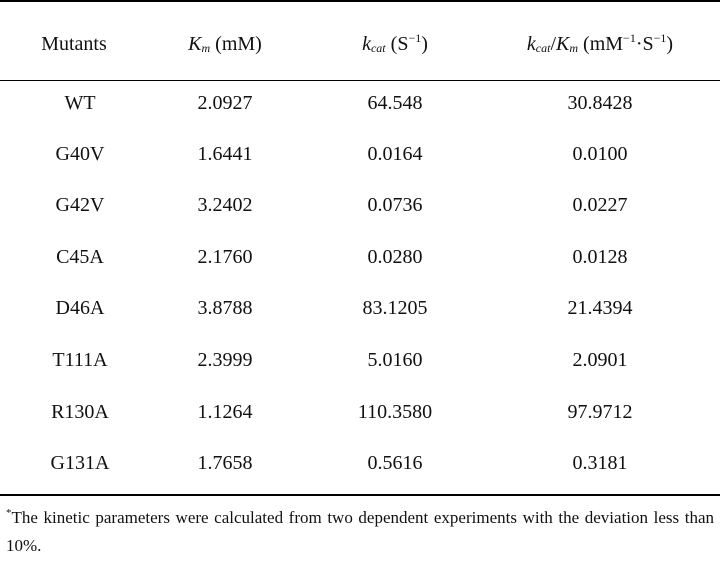 The width and height of the screenshot is (720, 569). What do you see at coordinates (600, 154) in the screenshot?
I see `cell-ratio: 0.0100` at bounding box center [600, 154].